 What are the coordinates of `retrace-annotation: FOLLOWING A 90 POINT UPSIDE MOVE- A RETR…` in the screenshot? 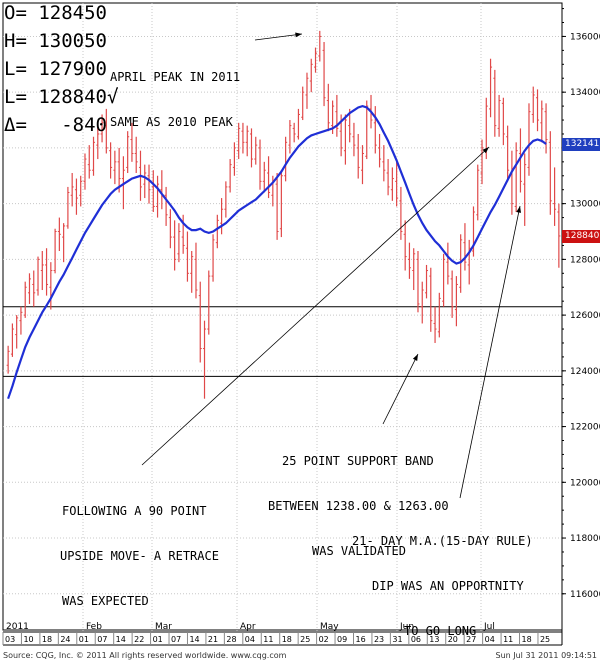 It's located at (139, 549).